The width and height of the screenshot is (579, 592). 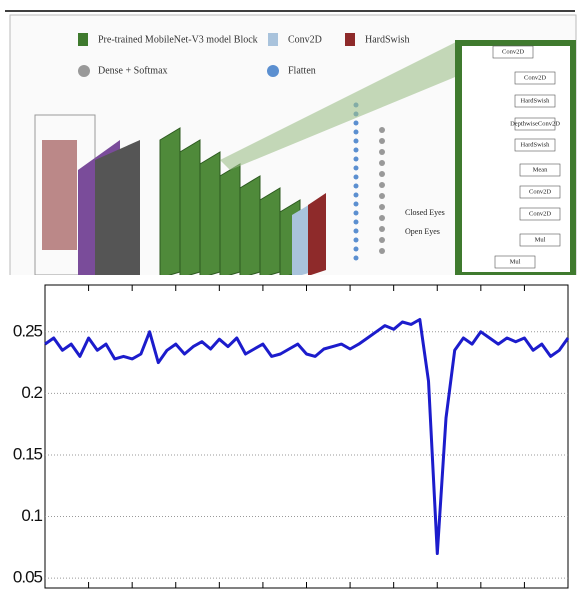 What do you see at coordinates (31, 515) in the screenshot?
I see `y-tick-label: 0.1` at bounding box center [31, 515].